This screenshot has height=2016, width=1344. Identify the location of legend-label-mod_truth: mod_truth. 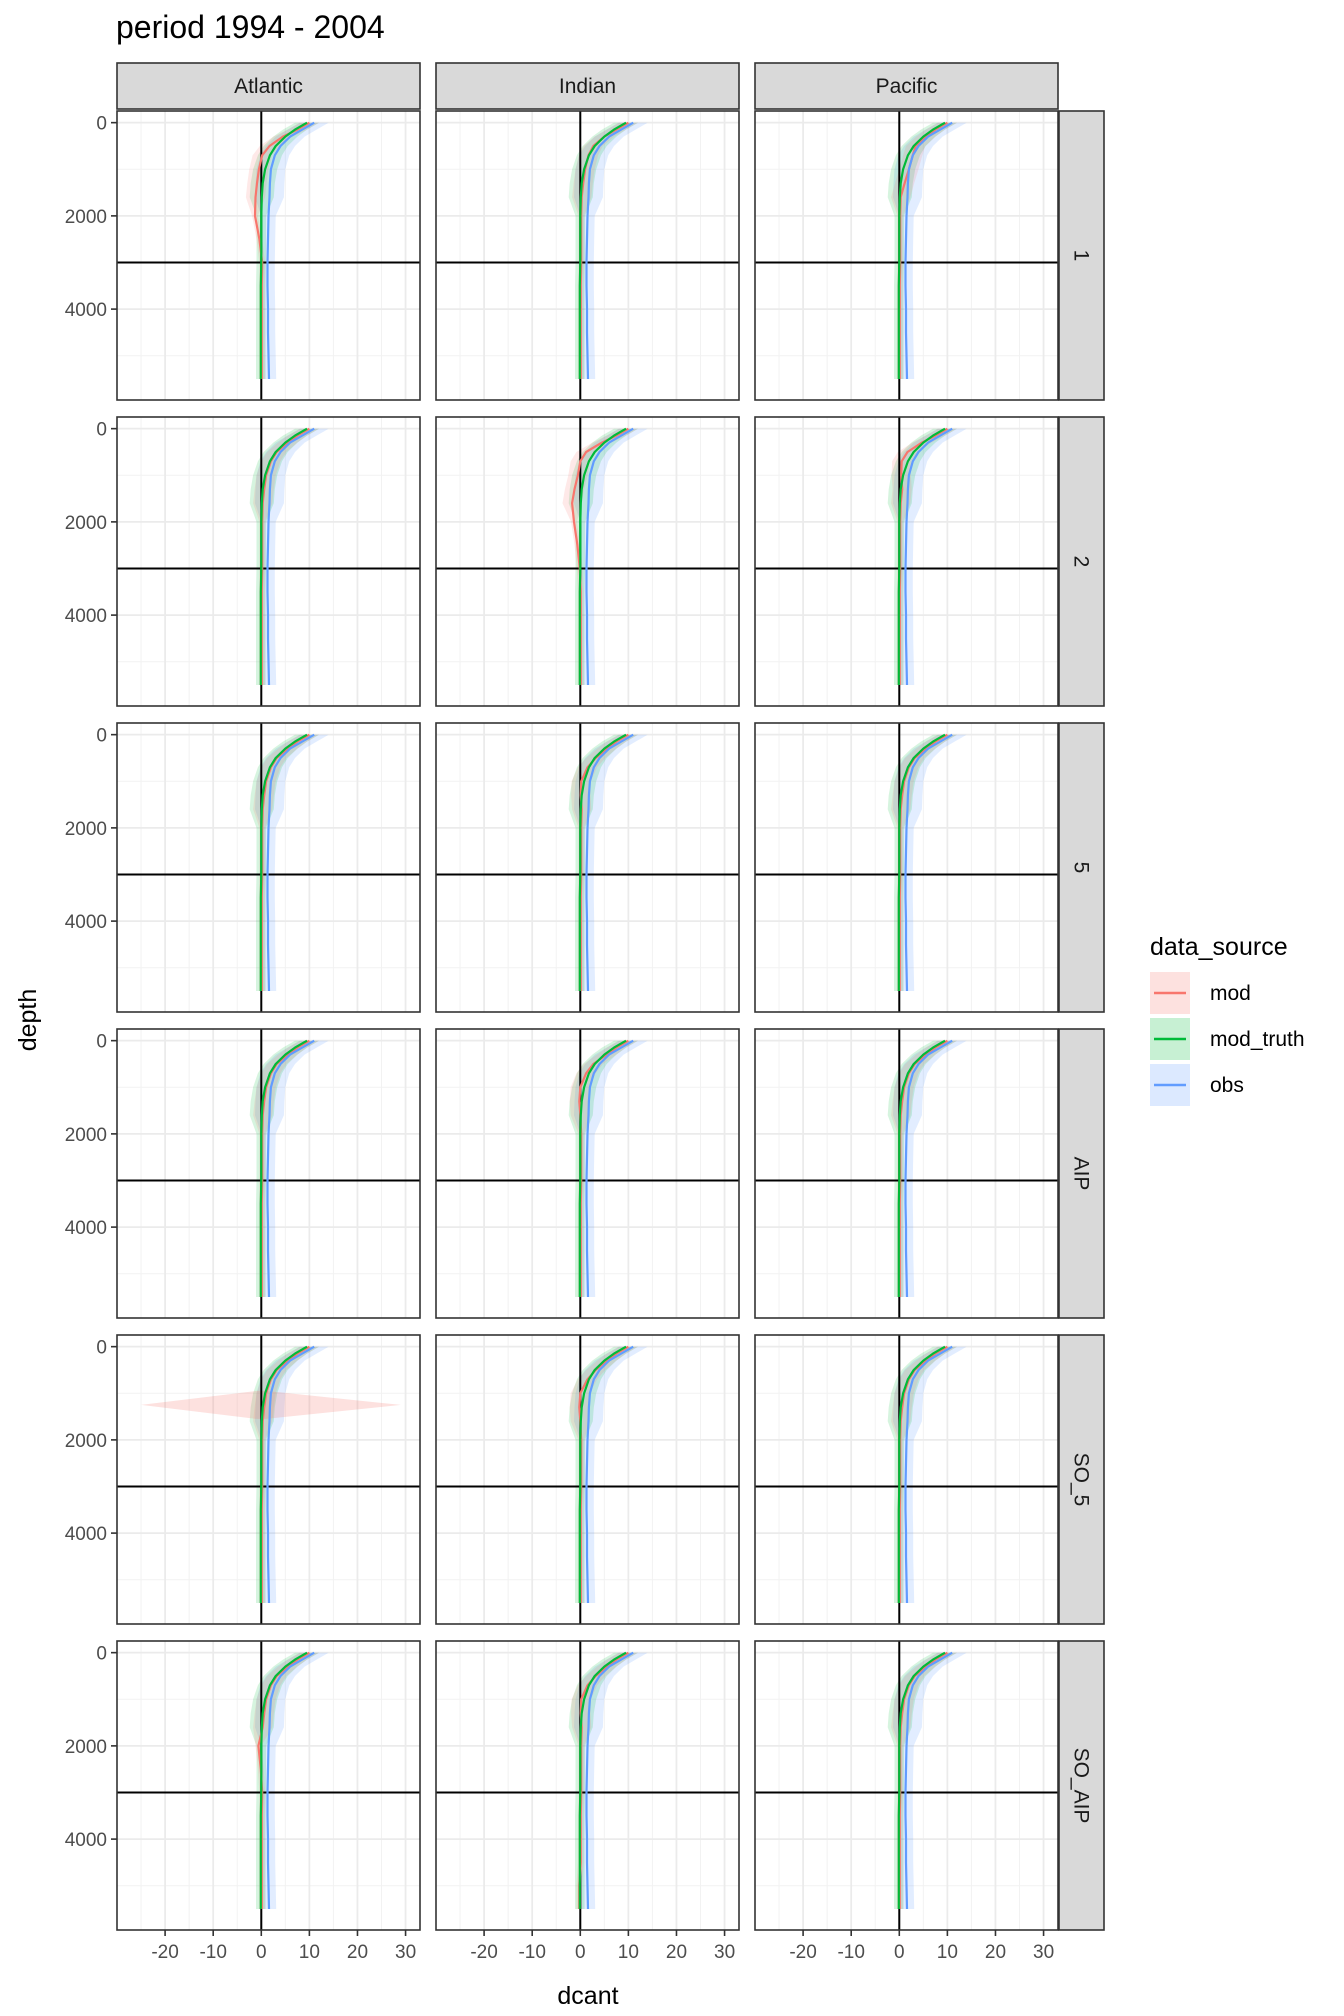
(1257, 1039).